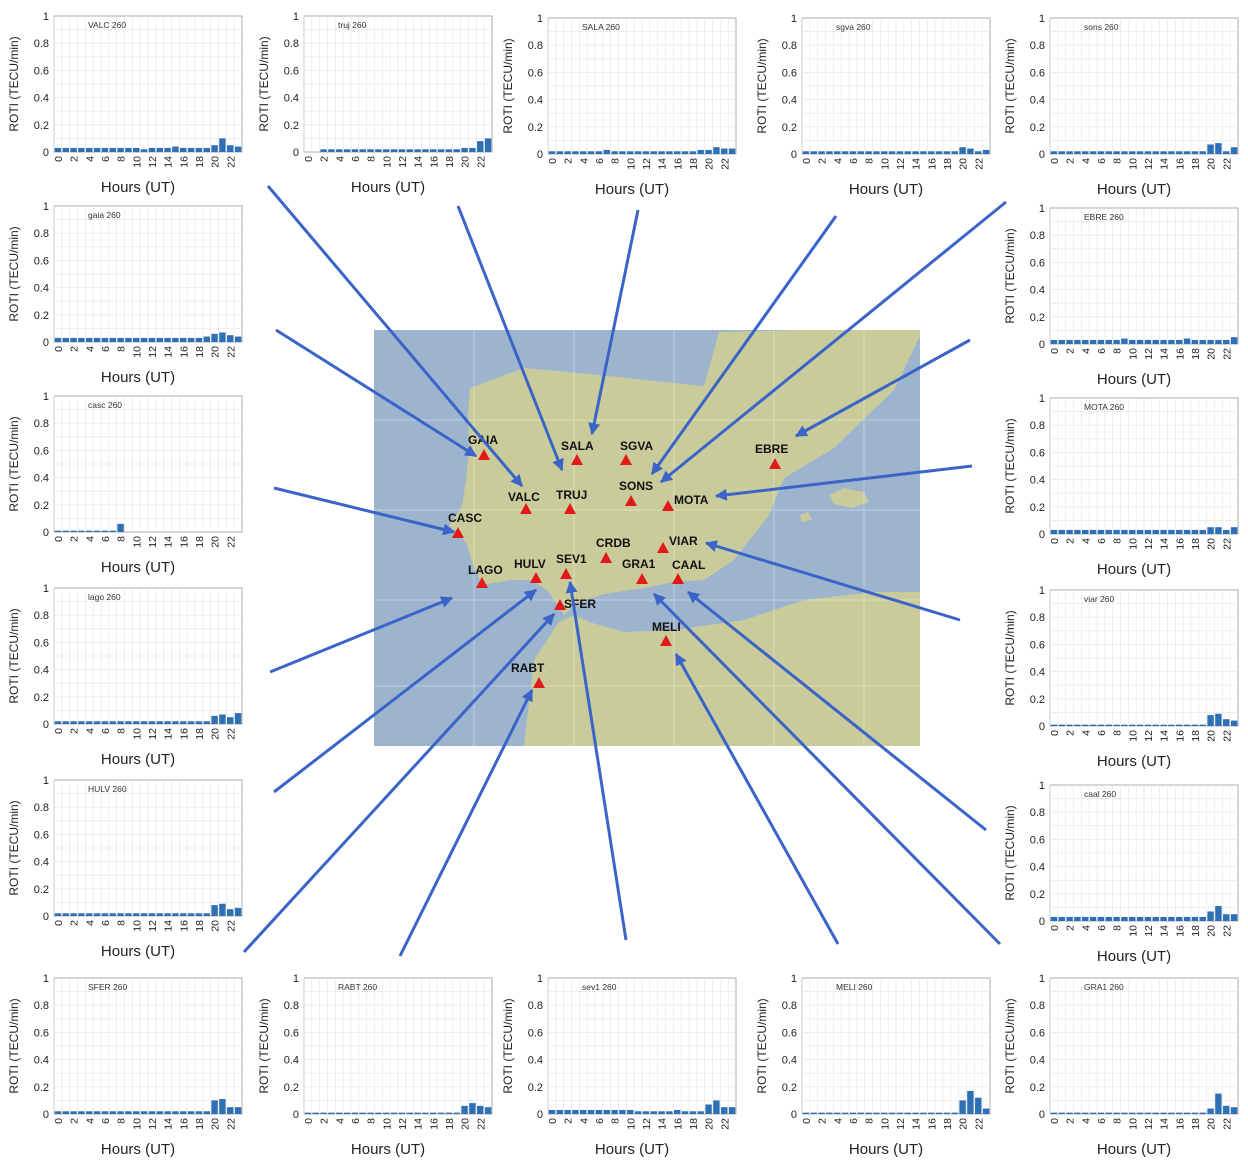  What do you see at coordinates (309, 159) in the screenshot?
I see `x-tick-label: 0` at bounding box center [309, 159].